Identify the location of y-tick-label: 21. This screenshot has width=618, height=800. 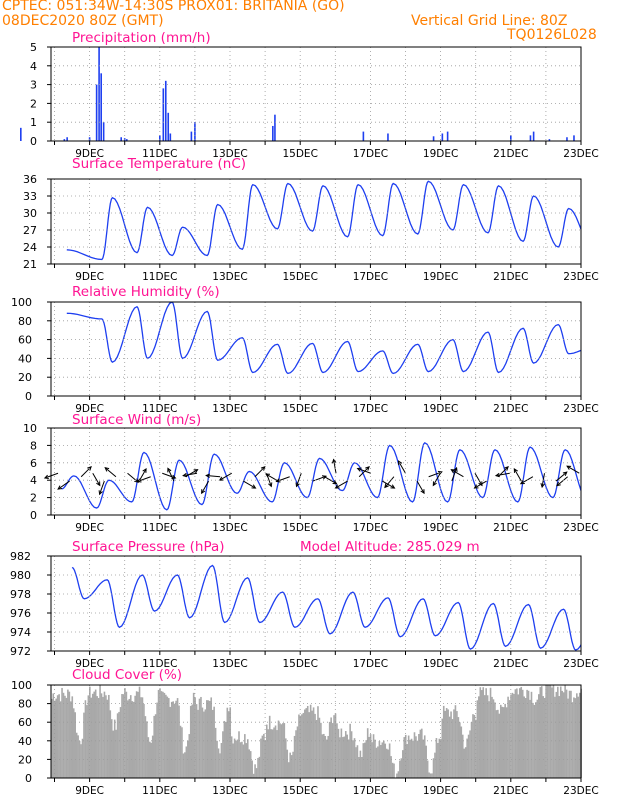
(30, 264).